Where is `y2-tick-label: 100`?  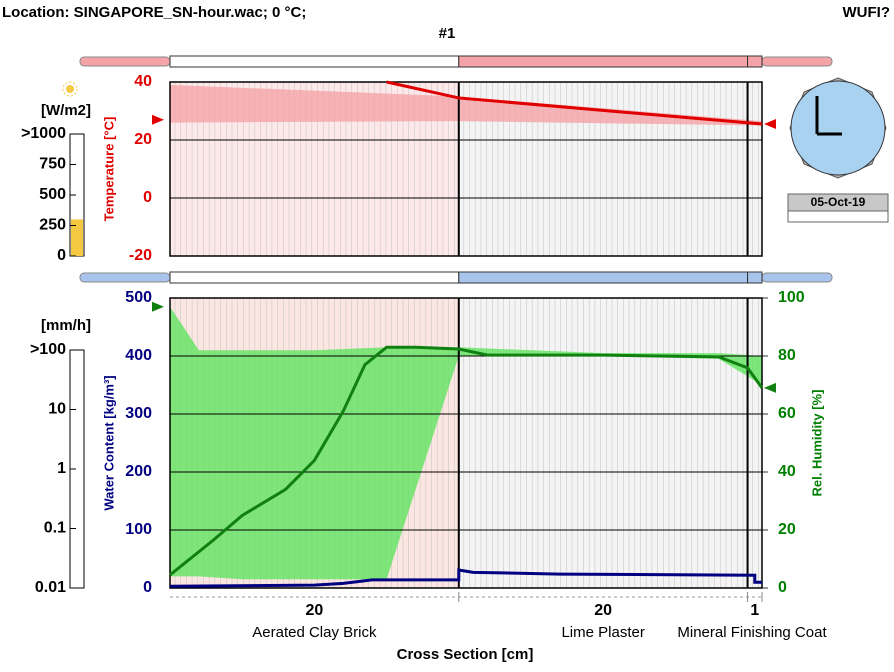
y2-tick-label: 100 is located at coordinates (791, 297).